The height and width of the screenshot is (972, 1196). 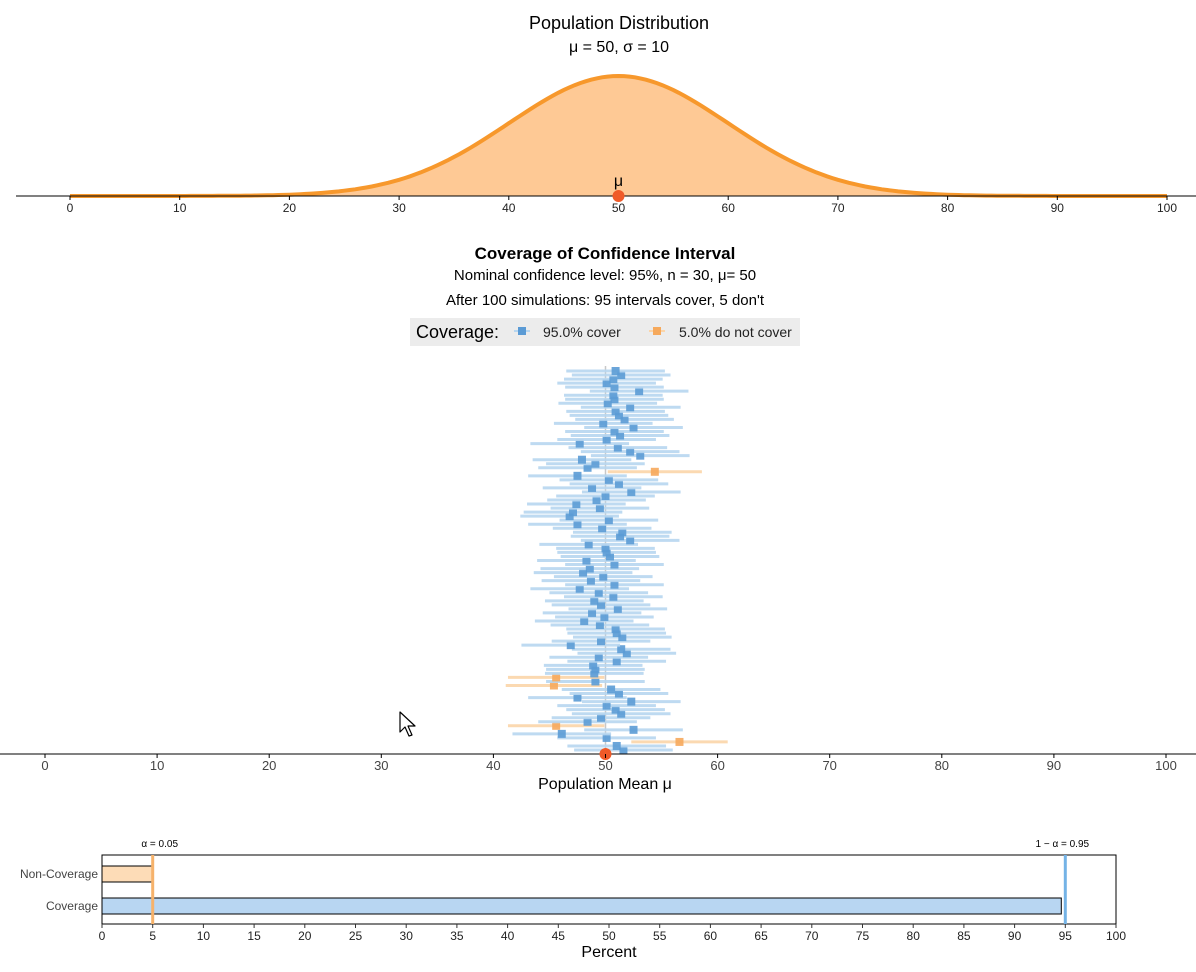 I want to click on summary-x-label: Percent, so click(x=609, y=952).